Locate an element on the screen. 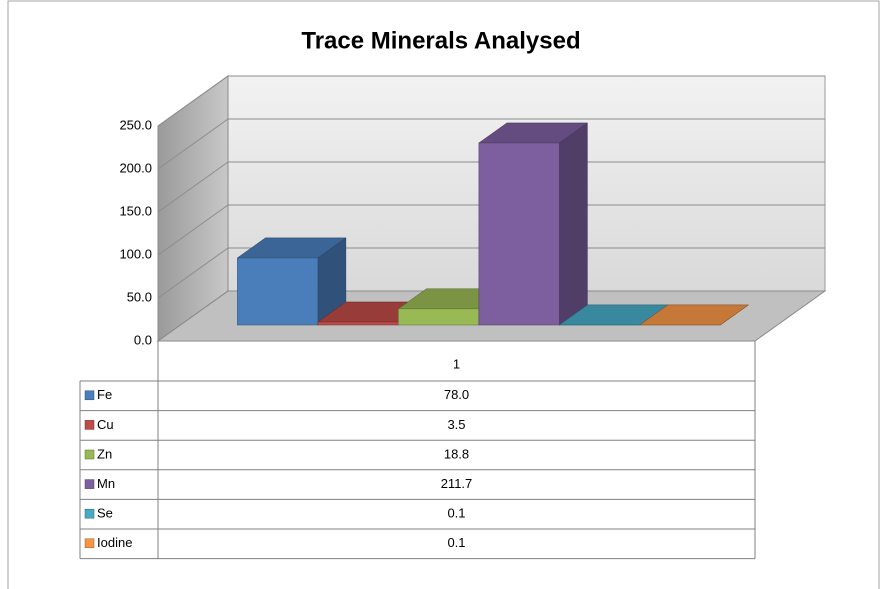 This screenshot has height=589, width=882. table-value: 3.5 is located at coordinates (456, 424).